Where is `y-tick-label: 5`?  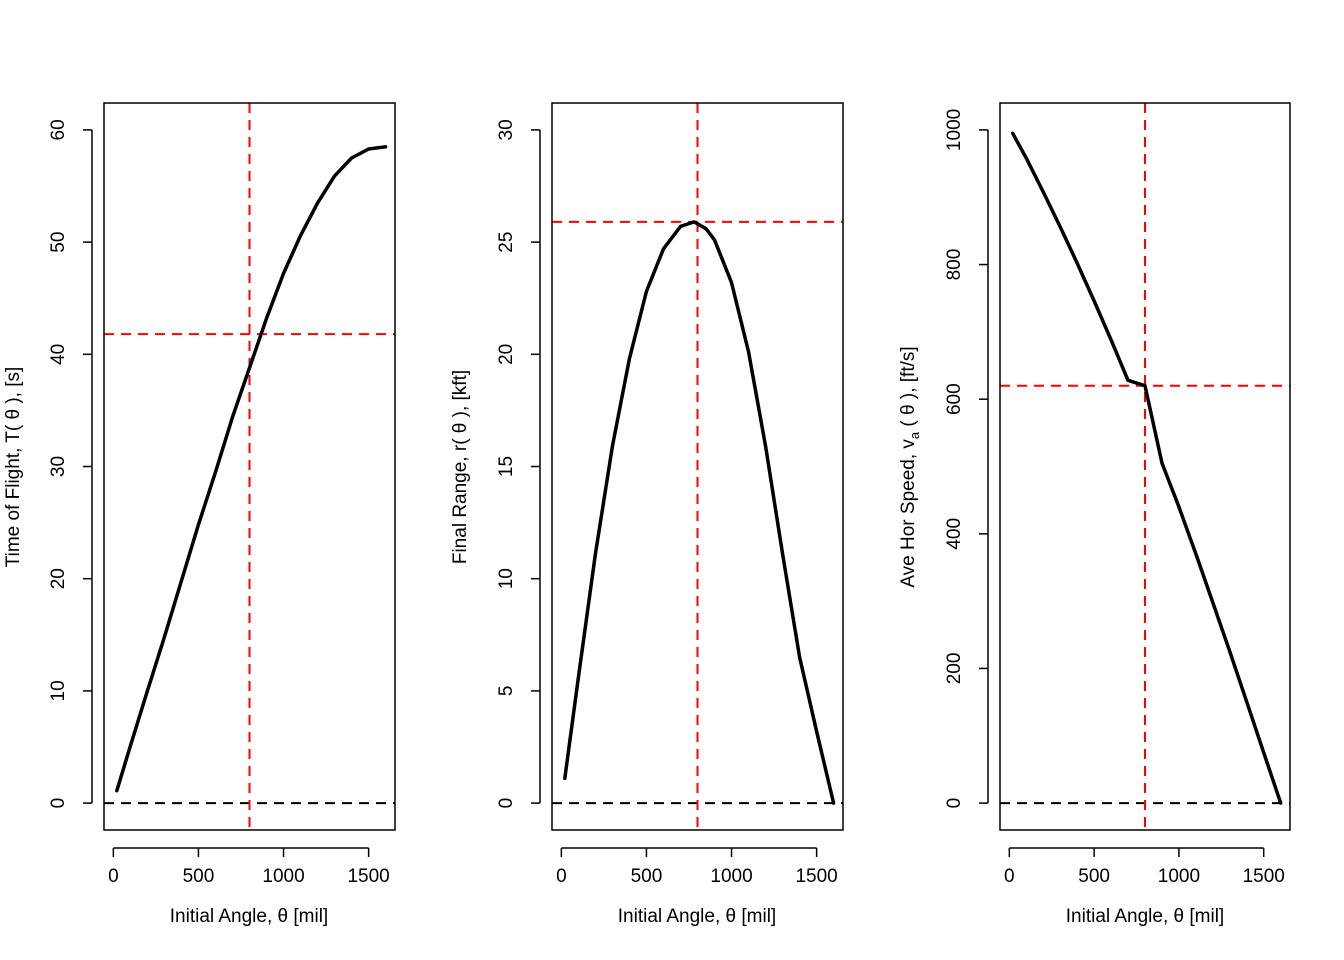
y-tick-label: 5 is located at coordinates (506, 691).